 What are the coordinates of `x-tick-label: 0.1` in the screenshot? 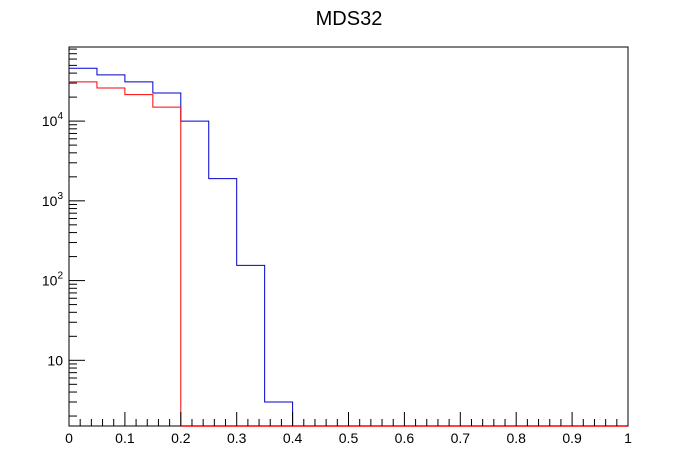 It's located at (125, 438).